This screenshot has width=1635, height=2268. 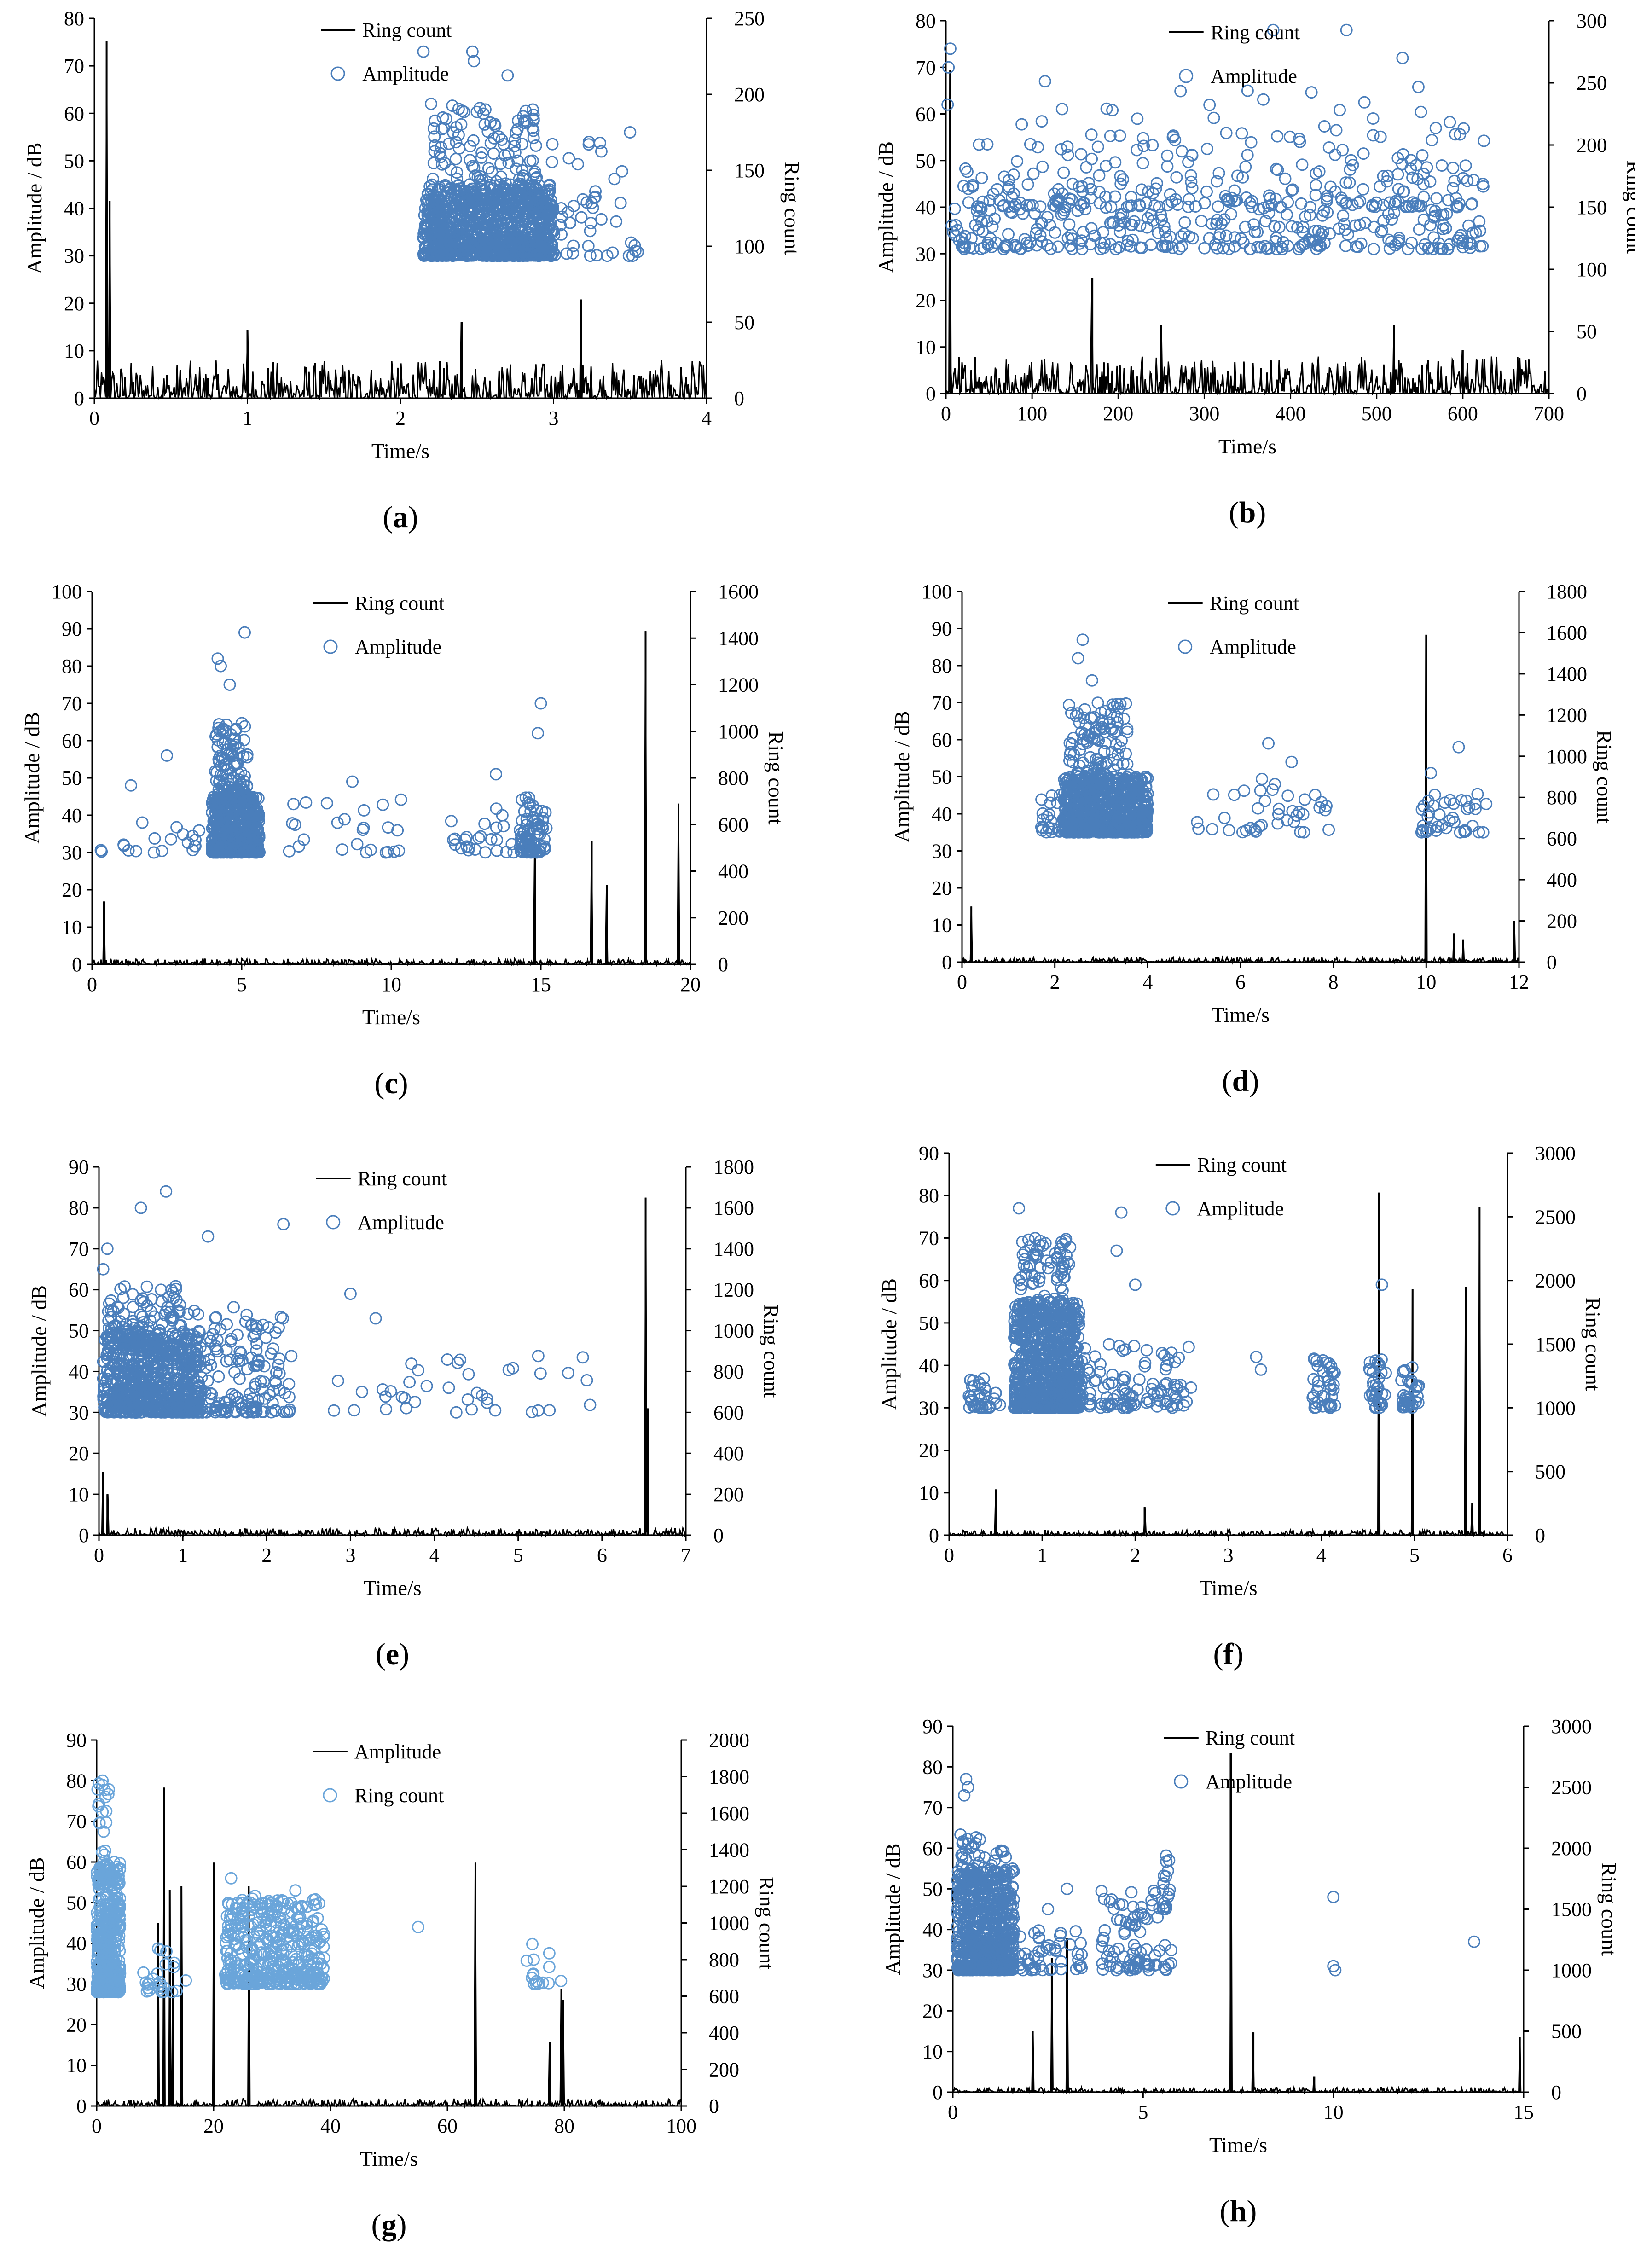 I want to click on x-tick-label: 200, so click(x=1118, y=413).